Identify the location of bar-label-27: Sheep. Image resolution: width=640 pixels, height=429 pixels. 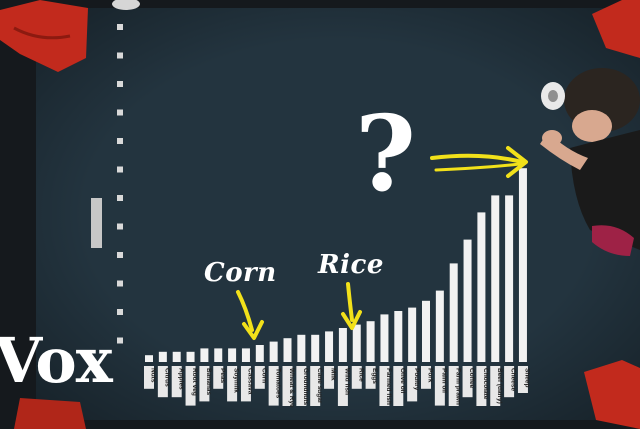
(527, 378).